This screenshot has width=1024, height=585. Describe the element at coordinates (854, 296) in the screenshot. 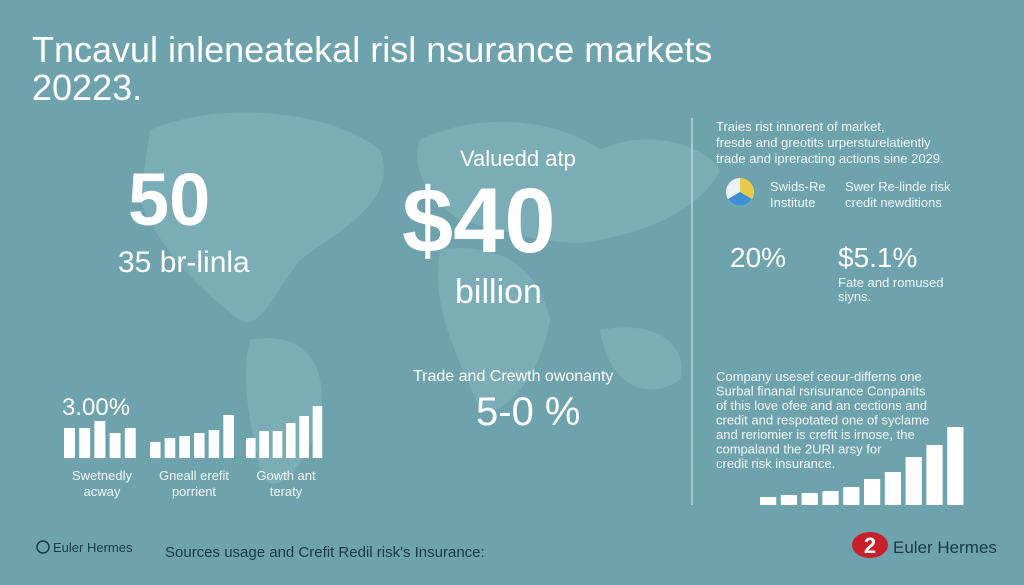

I see `stat-caption: siyns.` at that location.